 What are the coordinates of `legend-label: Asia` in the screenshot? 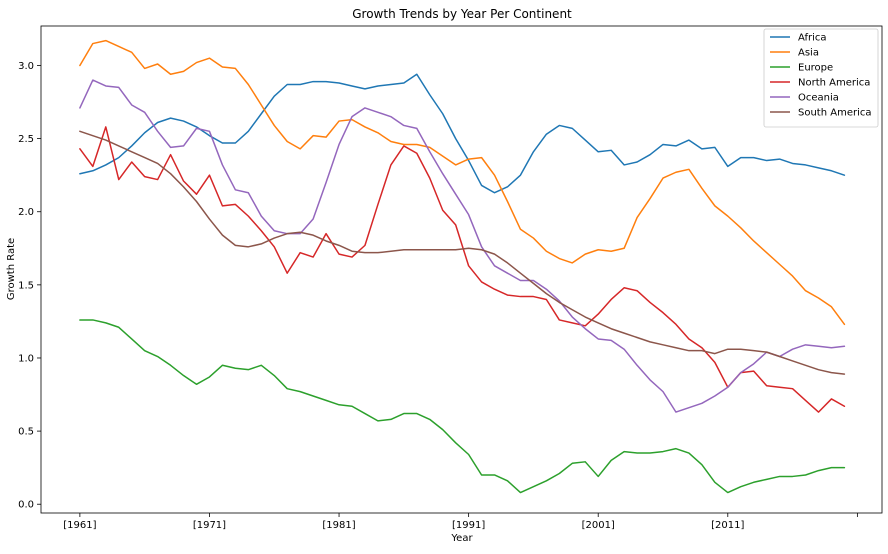 It's located at (808, 53).